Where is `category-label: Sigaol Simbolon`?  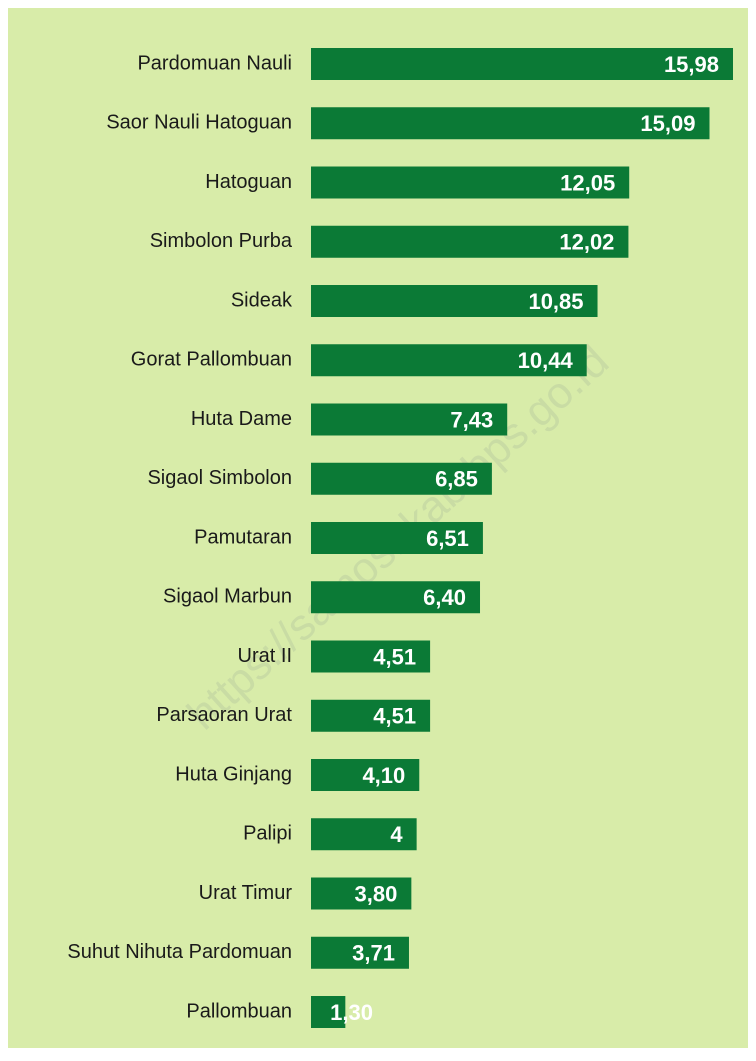
category-label: Sigaol Simbolon is located at coordinates (219, 478).